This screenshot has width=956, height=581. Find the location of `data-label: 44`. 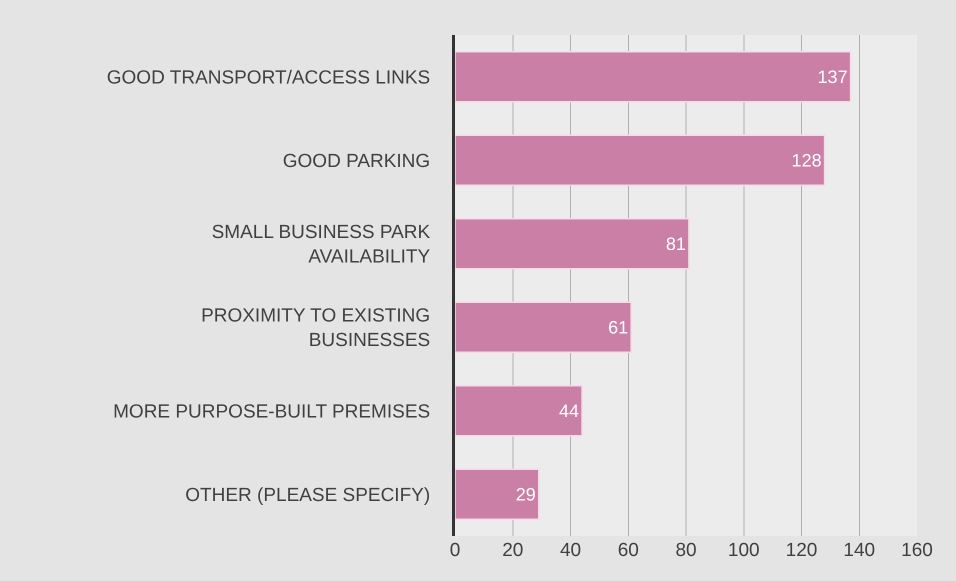

data-label: 44 is located at coordinates (569, 410).